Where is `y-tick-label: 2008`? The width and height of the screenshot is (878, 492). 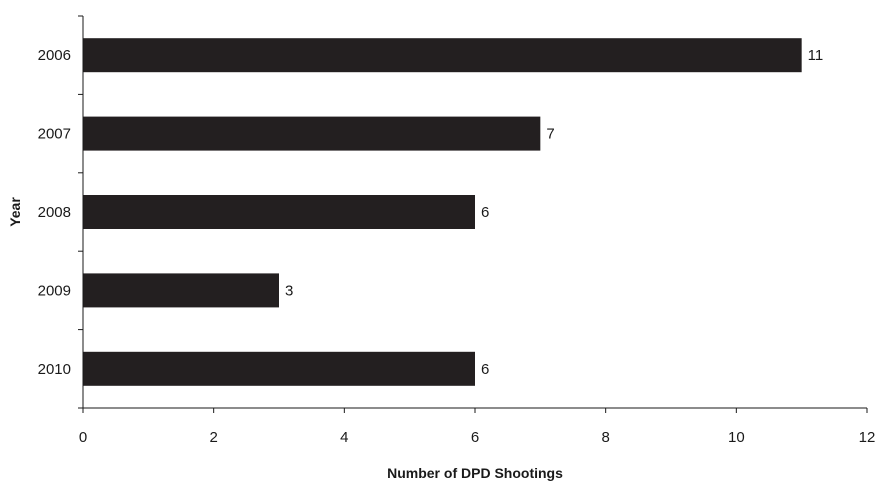
y-tick-label: 2008 is located at coordinates (54, 212).